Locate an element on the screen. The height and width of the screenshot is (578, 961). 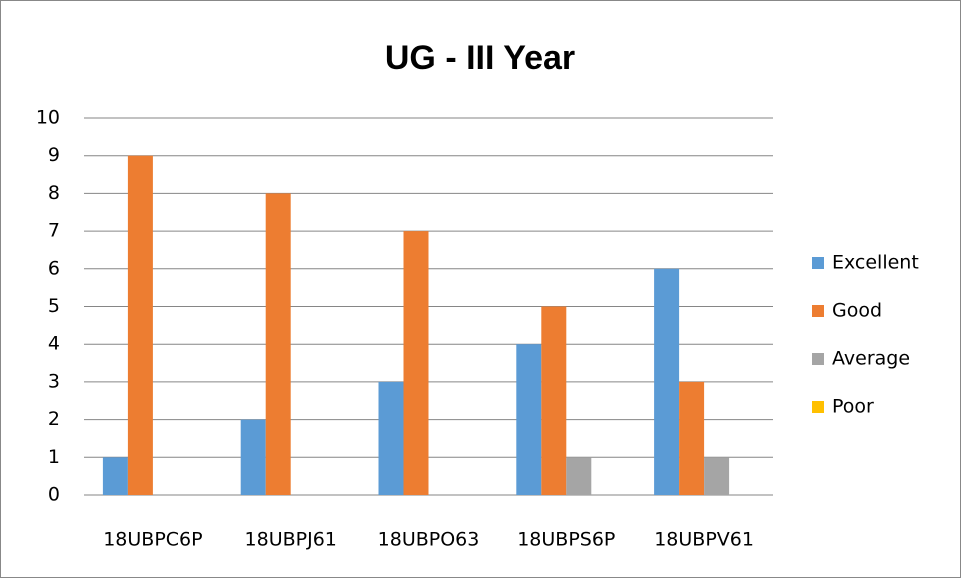
x-tick-label: 18UBPV61 is located at coordinates (704, 540).